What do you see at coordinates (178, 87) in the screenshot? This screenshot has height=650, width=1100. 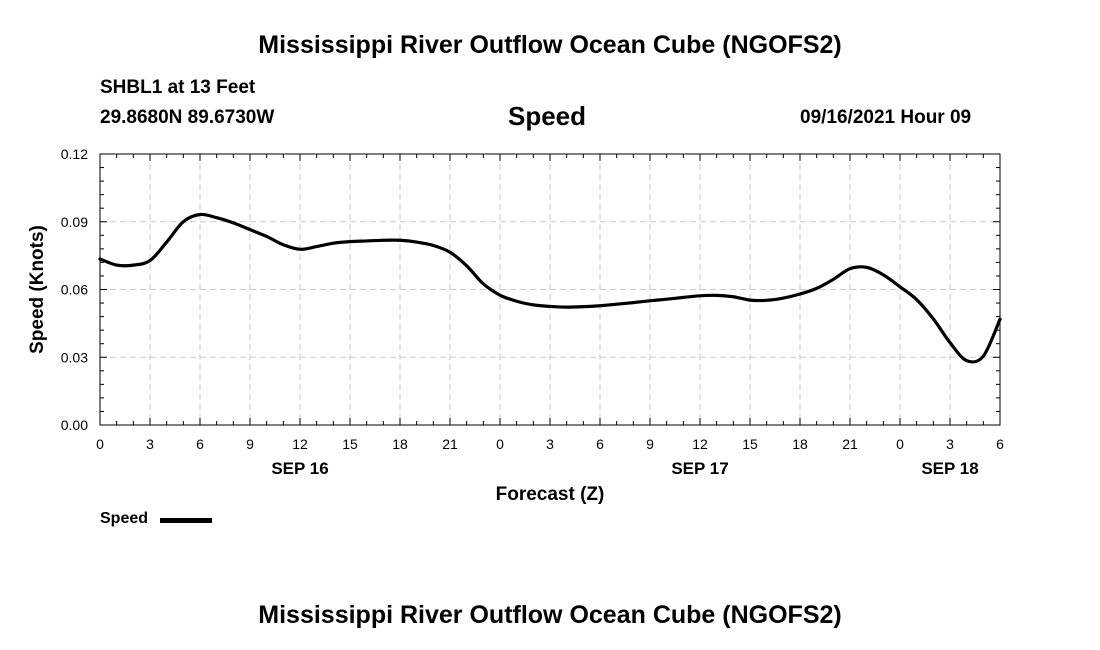 I see `station-label: SHBL1 at 13 Feet` at bounding box center [178, 87].